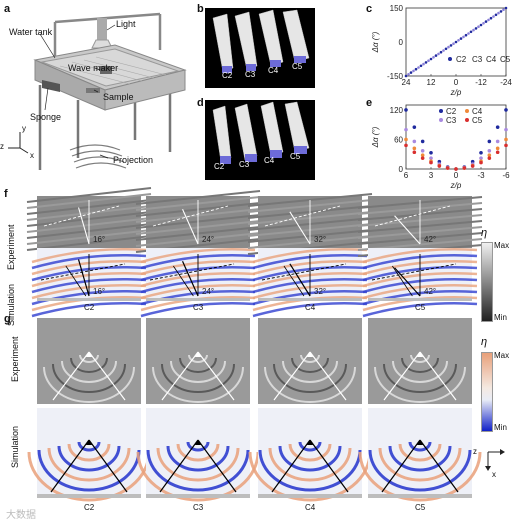 The image size is (516, 524). Describe the element at coordinates (451, 120) in the screenshot. I see `chart-e-legend-C3: C3` at that location.